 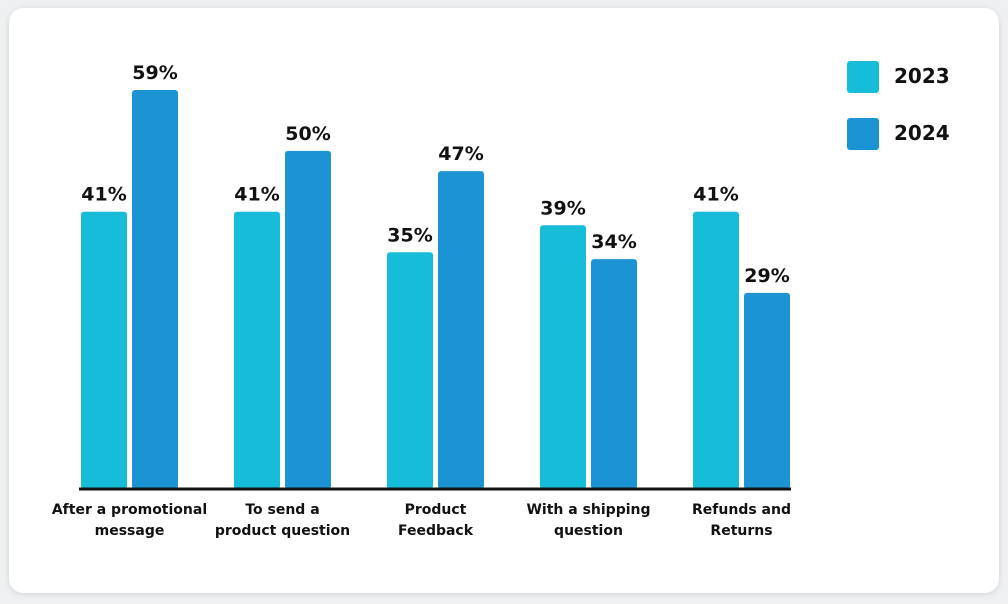 What do you see at coordinates (588, 520) in the screenshot?
I see `category-label-3: With a shipping question` at bounding box center [588, 520].